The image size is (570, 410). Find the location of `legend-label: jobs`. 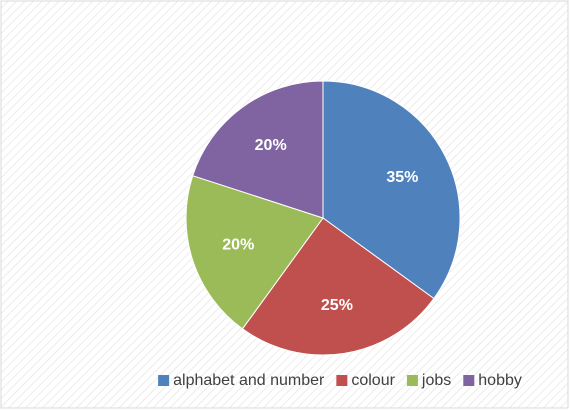

legend-label: jobs is located at coordinates (436, 380).